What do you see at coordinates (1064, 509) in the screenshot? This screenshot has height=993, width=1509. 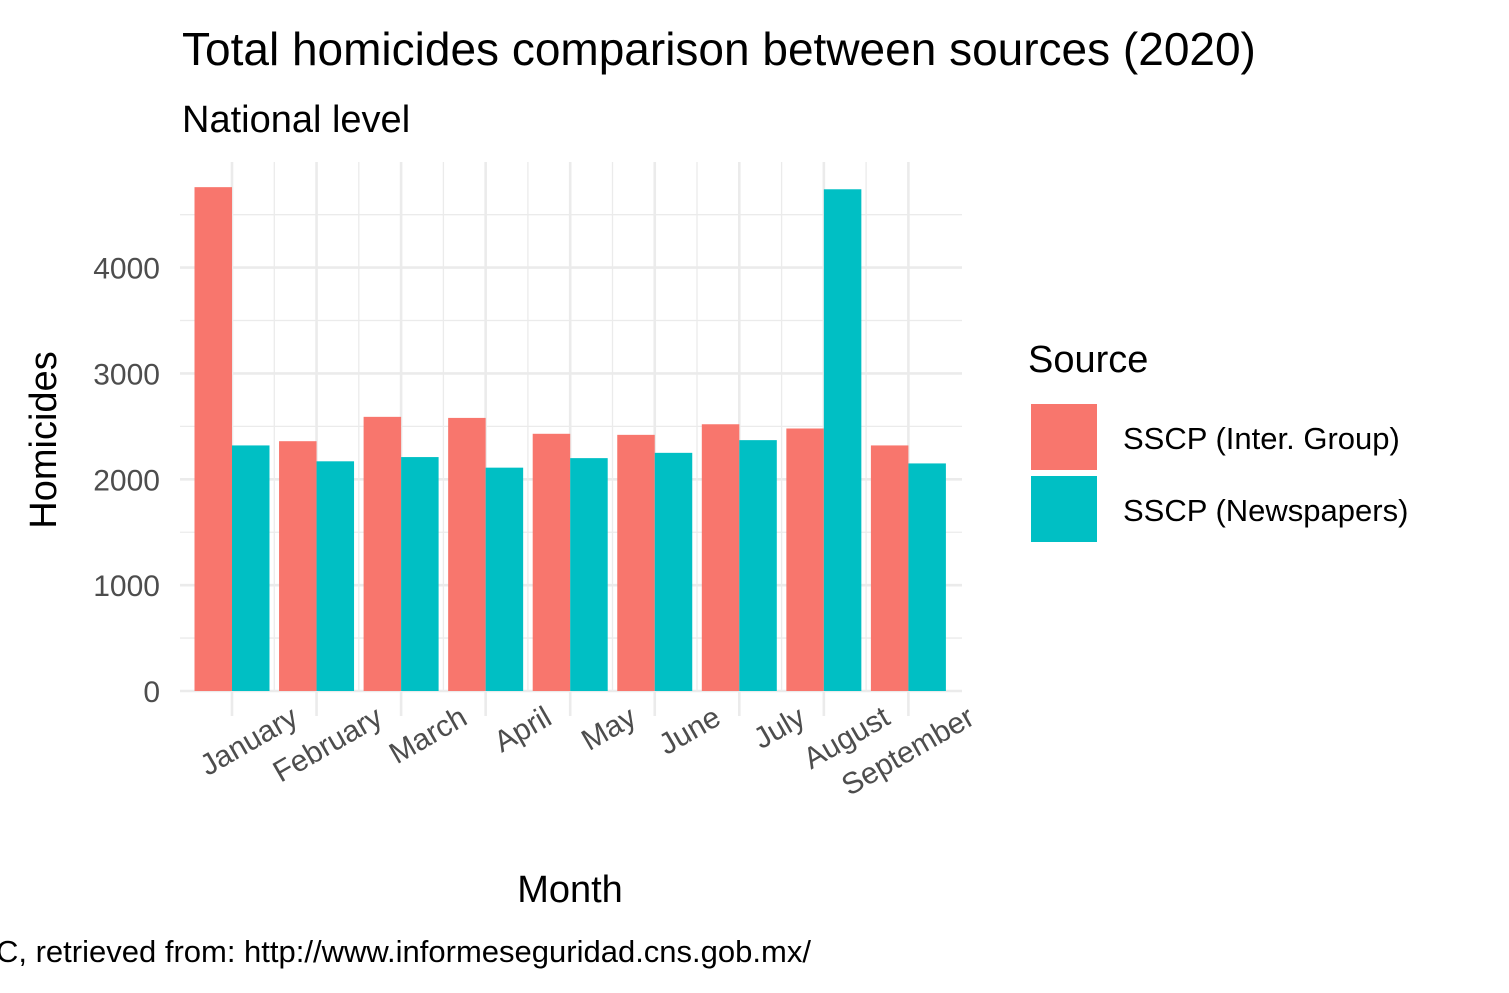 I see `legend-key-newspapers` at bounding box center [1064, 509].